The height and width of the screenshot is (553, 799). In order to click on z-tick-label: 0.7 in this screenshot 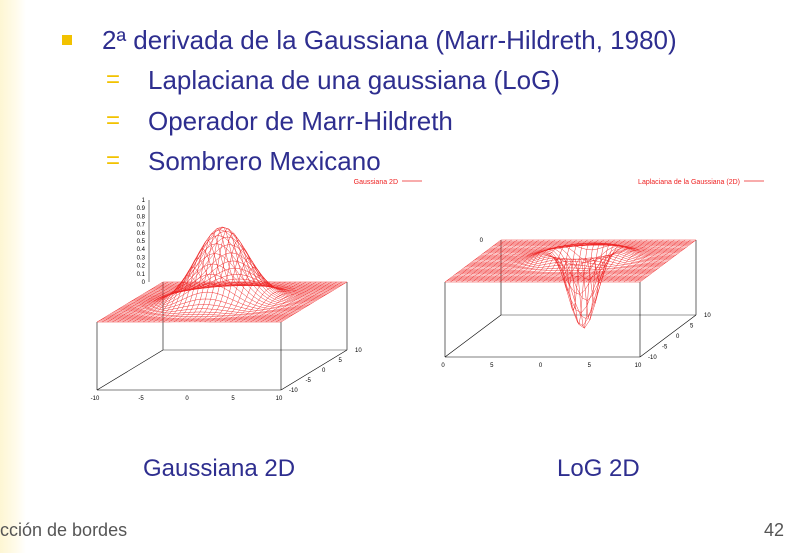, I will do `click(141, 226)`.